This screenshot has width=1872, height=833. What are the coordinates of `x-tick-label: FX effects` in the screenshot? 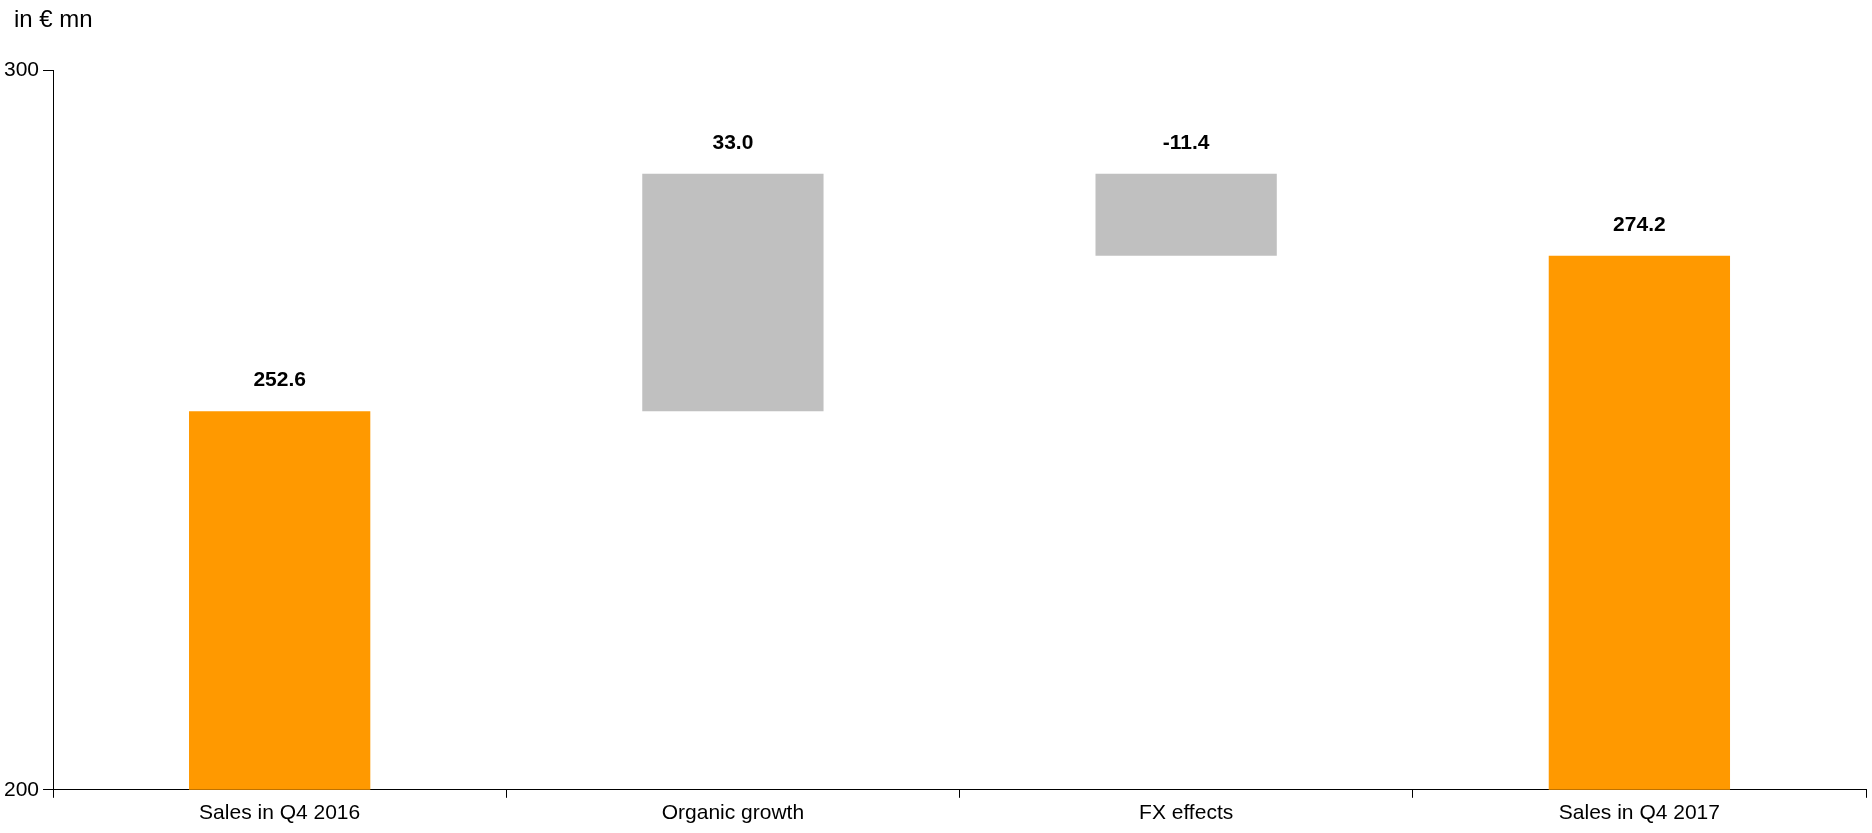 It's located at (1186, 812).